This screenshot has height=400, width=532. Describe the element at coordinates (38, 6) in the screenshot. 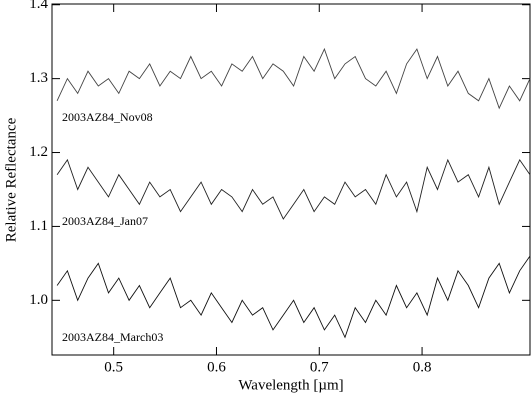

I see `y-tick-label: 1.4` at that location.